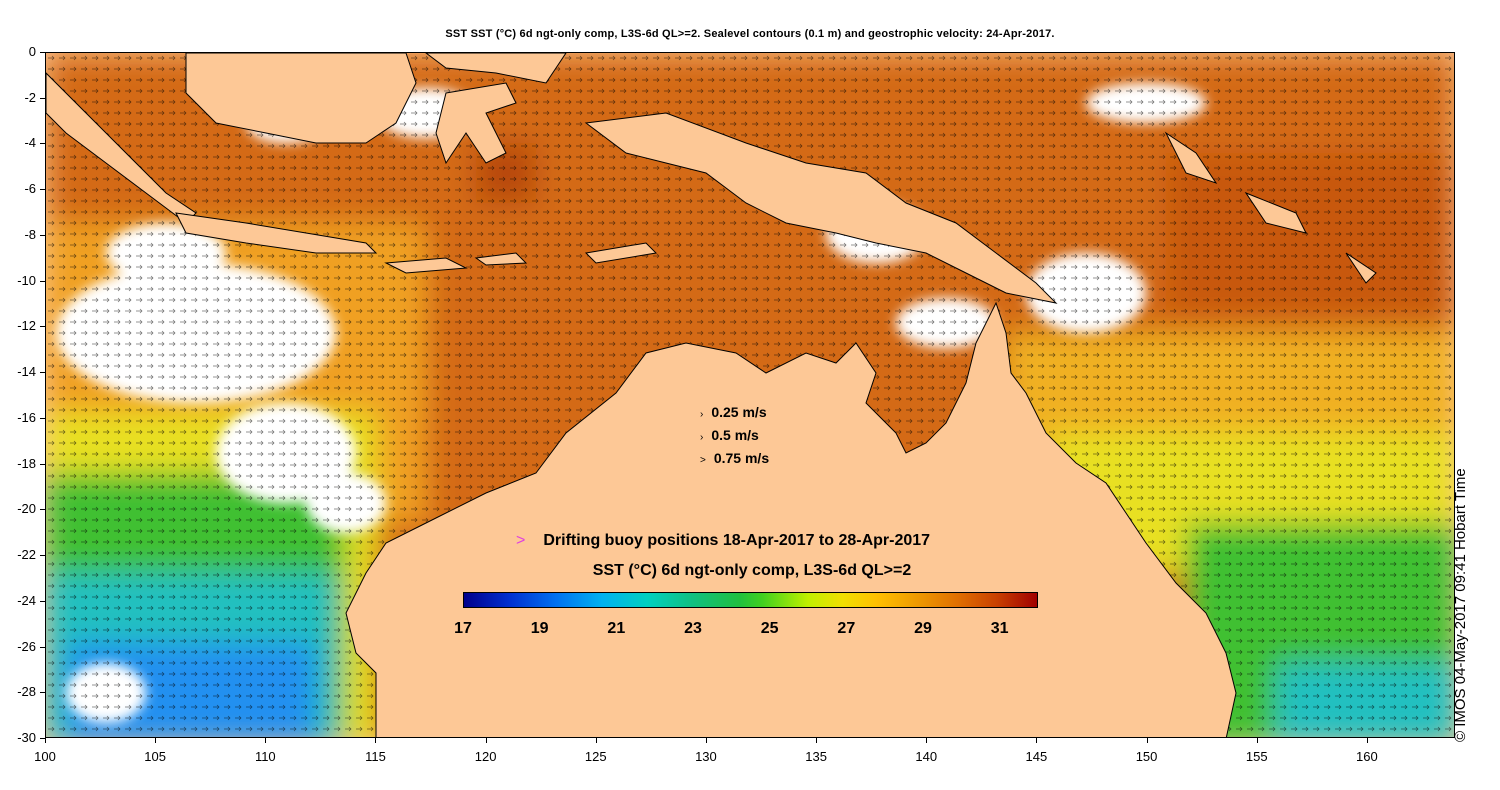 The width and height of the screenshot is (1500, 790). Describe the element at coordinates (616, 628) in the screenshot. I see `colorbar-tick-label: 21` at that location.